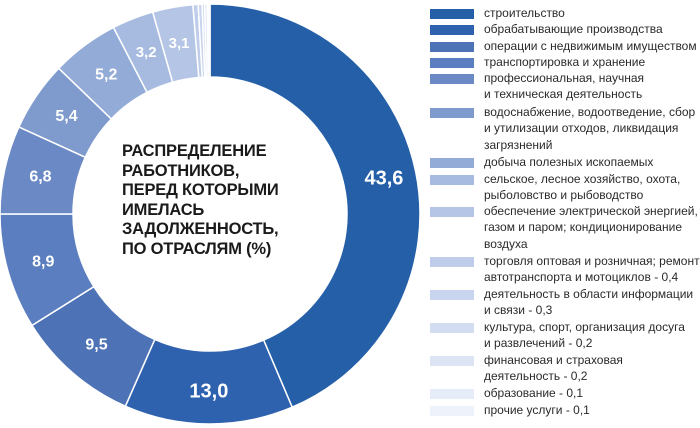  I want to click on legend-label-line: и техническая деятельность, so click(563, 94).